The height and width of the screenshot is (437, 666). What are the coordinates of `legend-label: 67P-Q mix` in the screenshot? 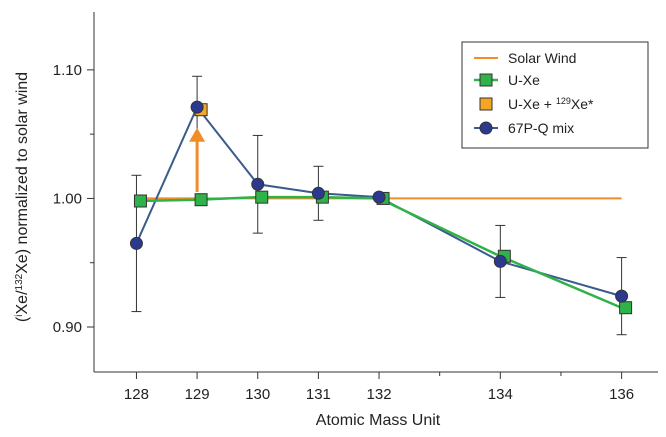 It's located at (541, 128).